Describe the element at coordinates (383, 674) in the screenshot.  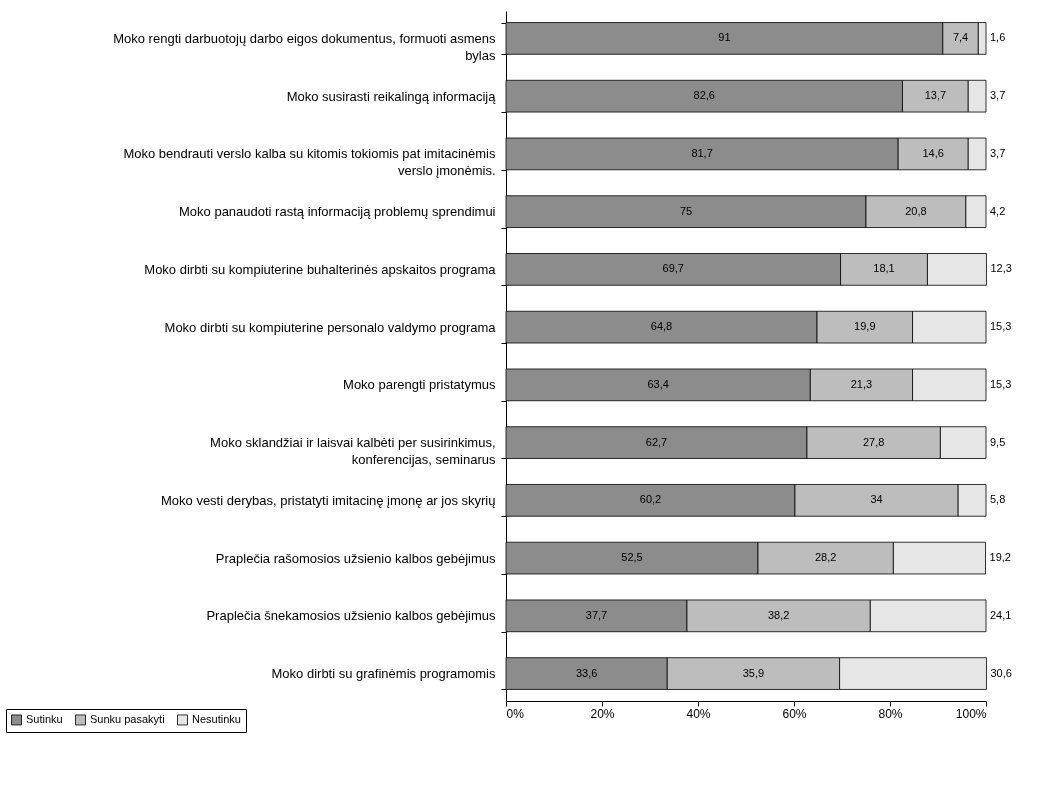
I see `y-tick-label: Moko dirbti su grafinėmis programomis` at that location.